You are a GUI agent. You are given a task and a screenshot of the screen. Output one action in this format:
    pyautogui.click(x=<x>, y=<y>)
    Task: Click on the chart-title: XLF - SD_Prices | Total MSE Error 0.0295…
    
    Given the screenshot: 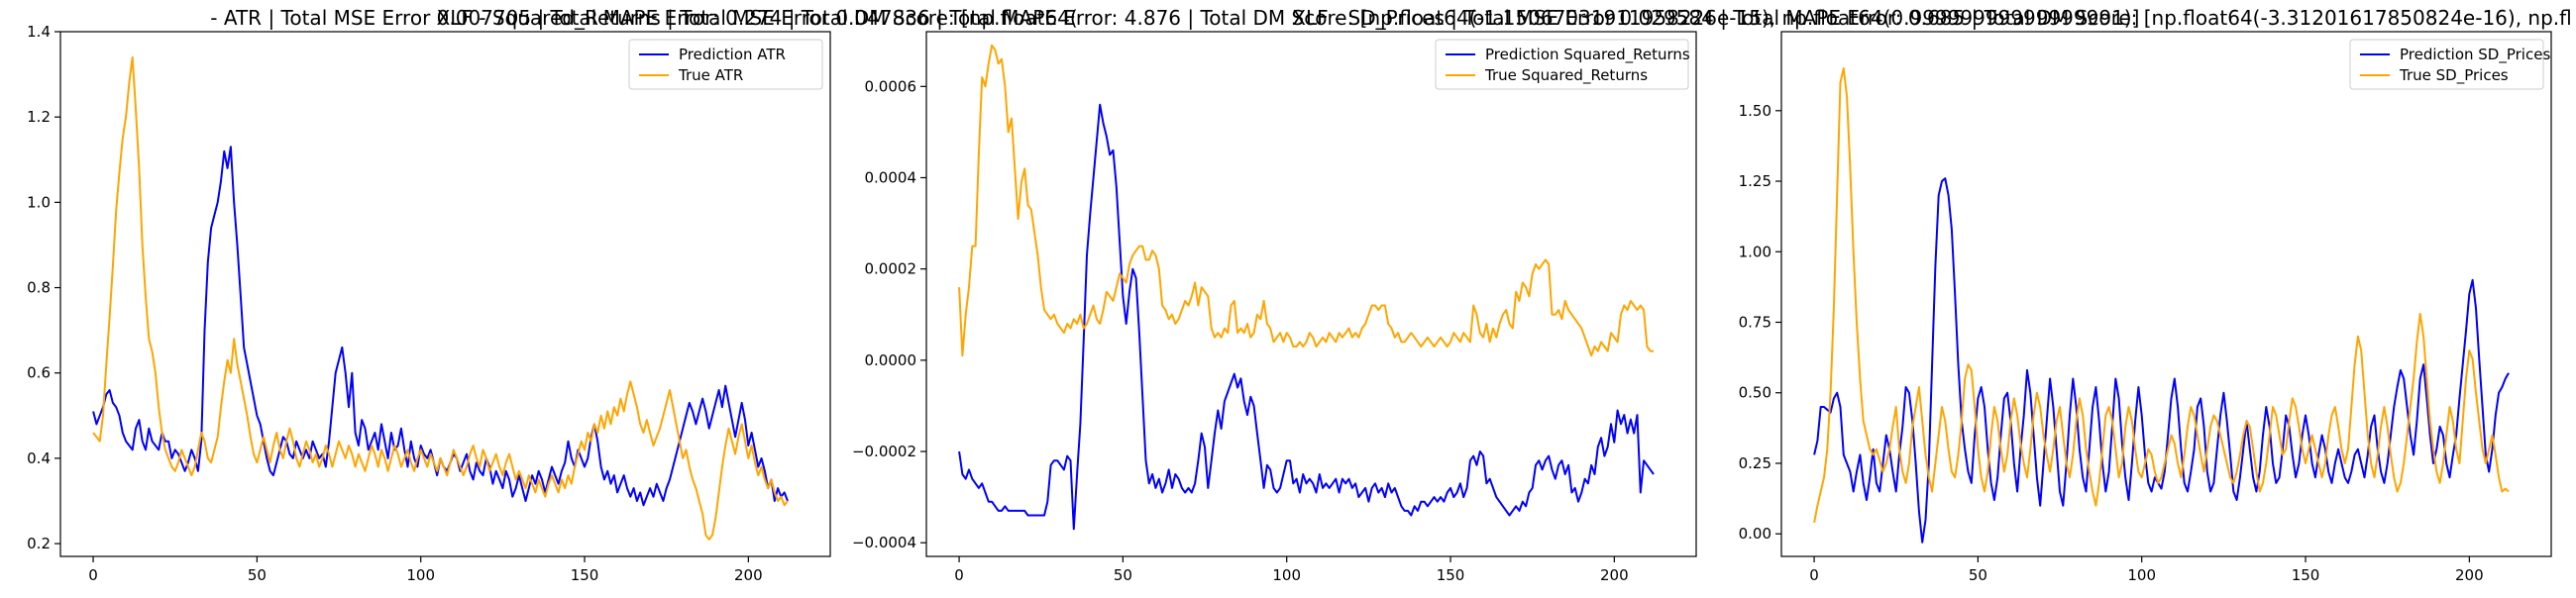 What is the action you would take?
    pyautogui.click(x=1931, y=18)
    